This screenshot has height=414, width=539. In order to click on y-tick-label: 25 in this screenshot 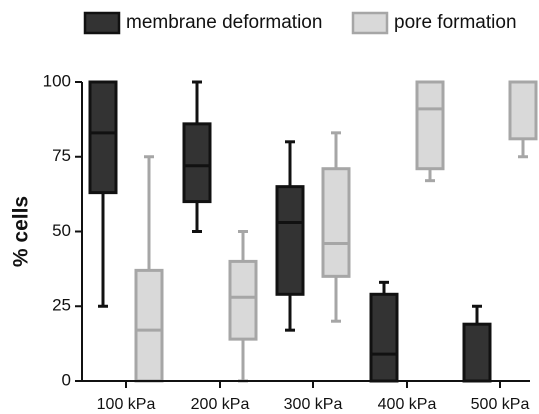, I will do `click(61, 305)`.